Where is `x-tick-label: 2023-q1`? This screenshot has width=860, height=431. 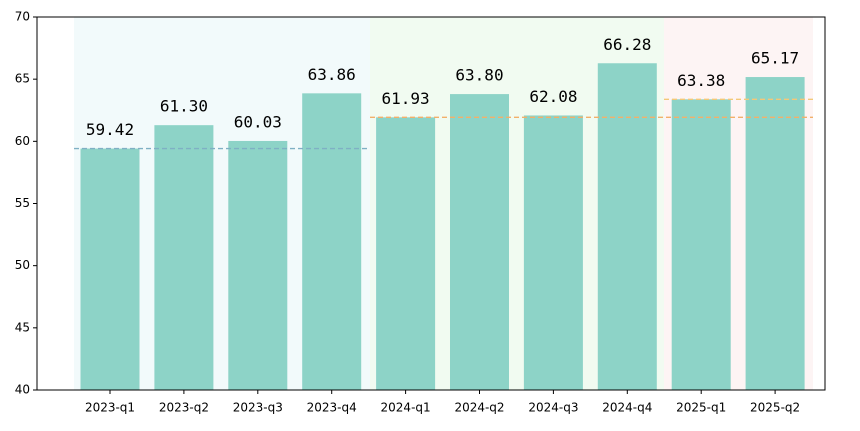
x-tick-label: 2023-q1 is located at coordinates (110, 408).